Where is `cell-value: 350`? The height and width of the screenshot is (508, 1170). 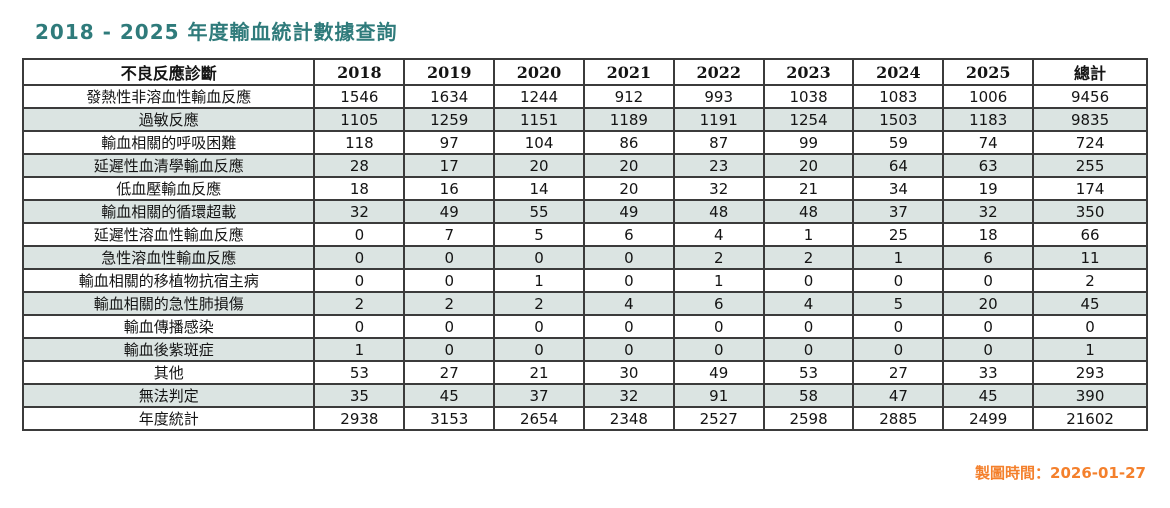 cell-value: 350 is located at coordinates (1090, 211).